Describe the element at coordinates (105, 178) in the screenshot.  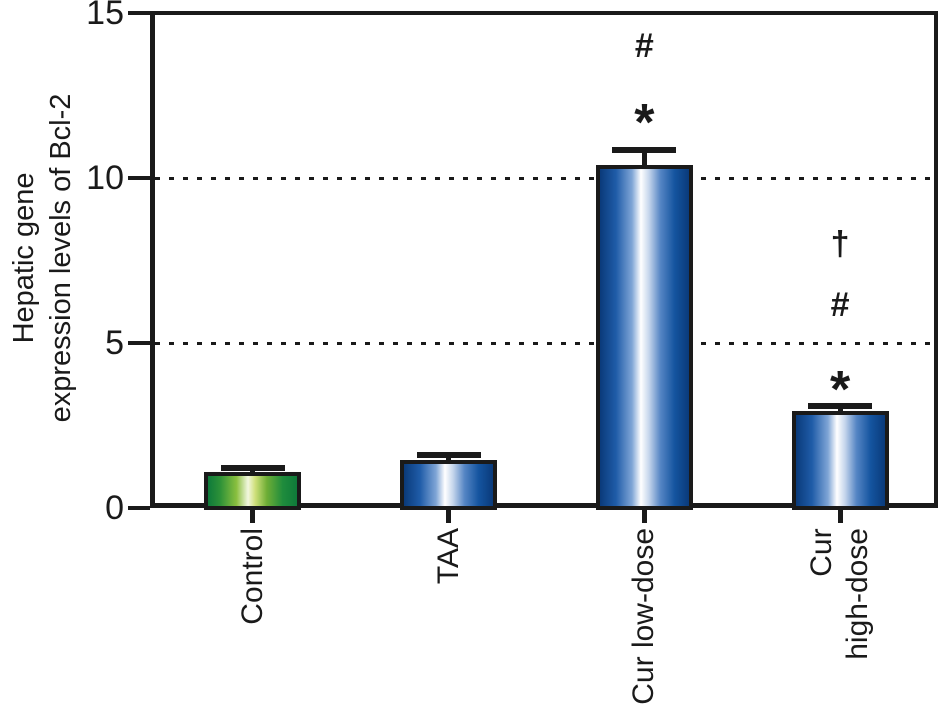
I see `y-tick-label-10: 10` at that location.